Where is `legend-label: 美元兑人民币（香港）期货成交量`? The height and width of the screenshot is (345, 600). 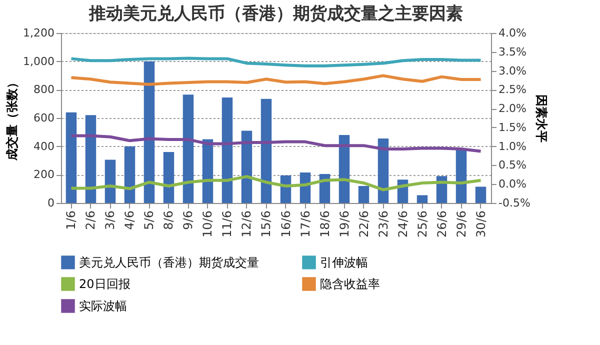 legend-label: 美元兑人民币（香港）期货成交量 is located at coordinates (169, 262).